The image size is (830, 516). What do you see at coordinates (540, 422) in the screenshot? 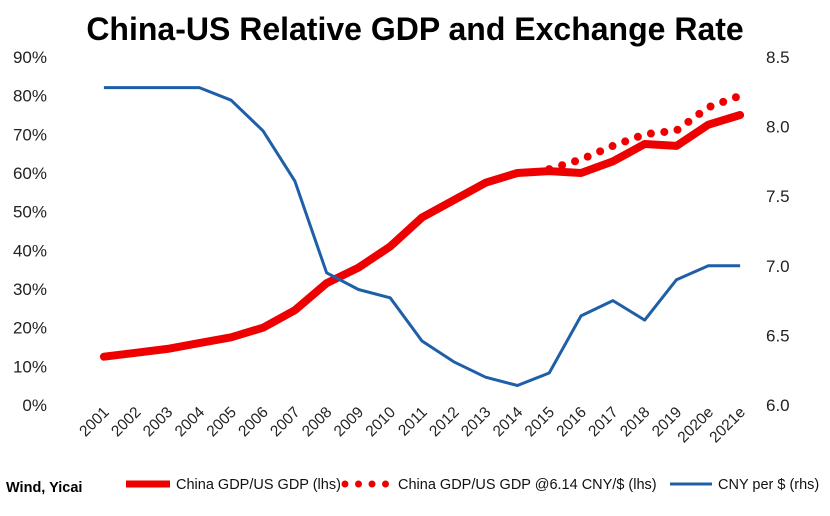
I see `x-tick-label: 2015` at bounding box center [540, 422].